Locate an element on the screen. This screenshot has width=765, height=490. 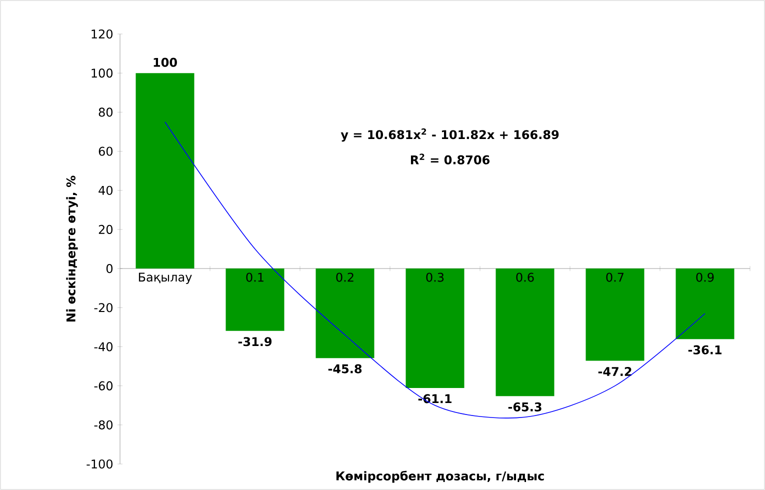
y-tick-label: 0 is located at coordinates (109, 269).